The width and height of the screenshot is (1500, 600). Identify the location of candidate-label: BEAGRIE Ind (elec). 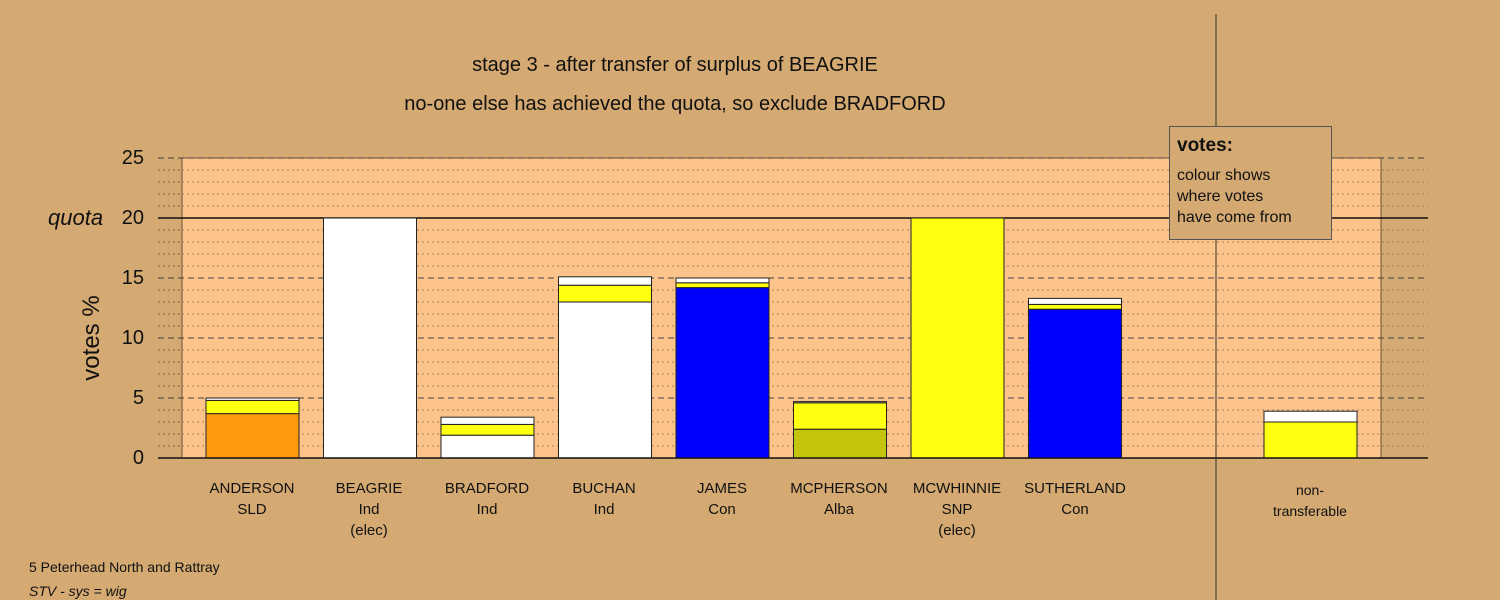
(369, 509).